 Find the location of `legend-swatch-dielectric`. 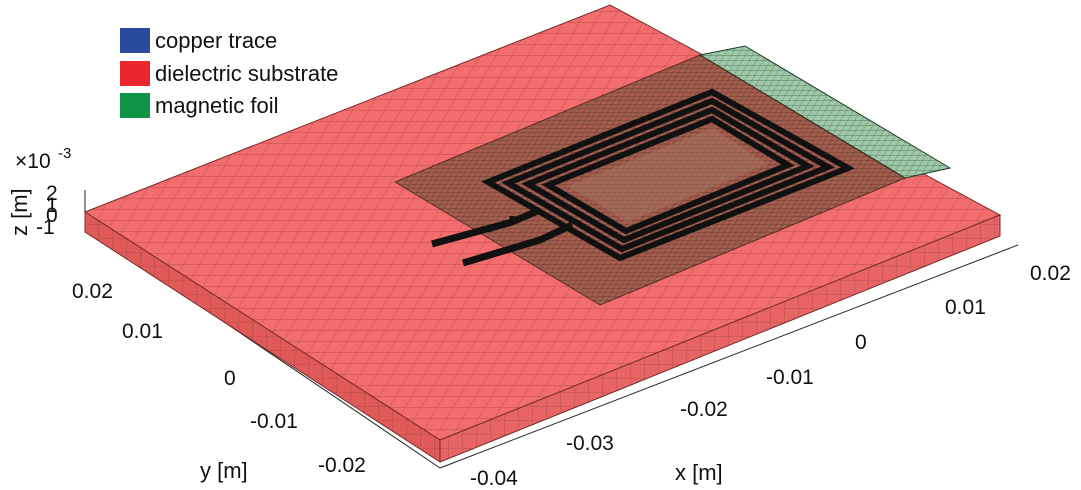

legend-swatch-dielectric is located at coordinates (135, 73).